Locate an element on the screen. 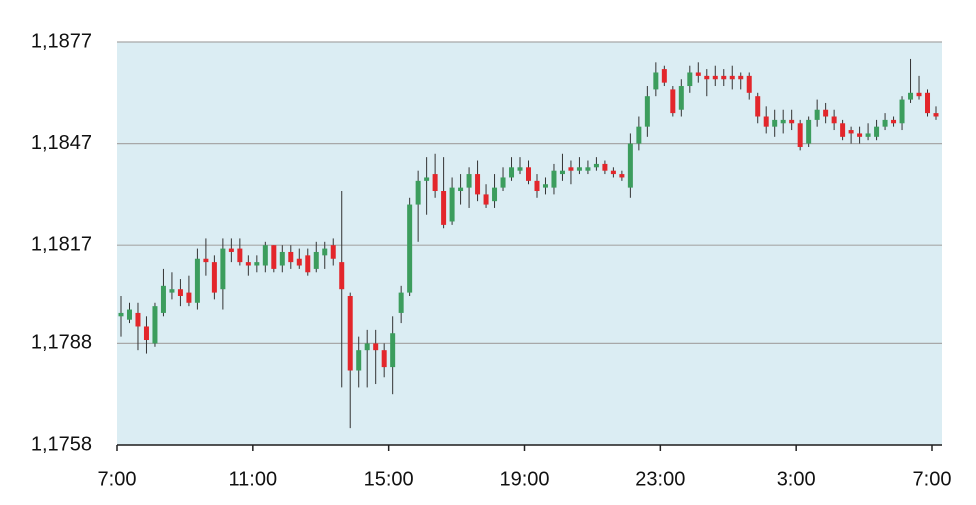 The height and width of the screenshot is (505, 976). y-tick-label: 1,1847 is located at coordinates (61, 143).